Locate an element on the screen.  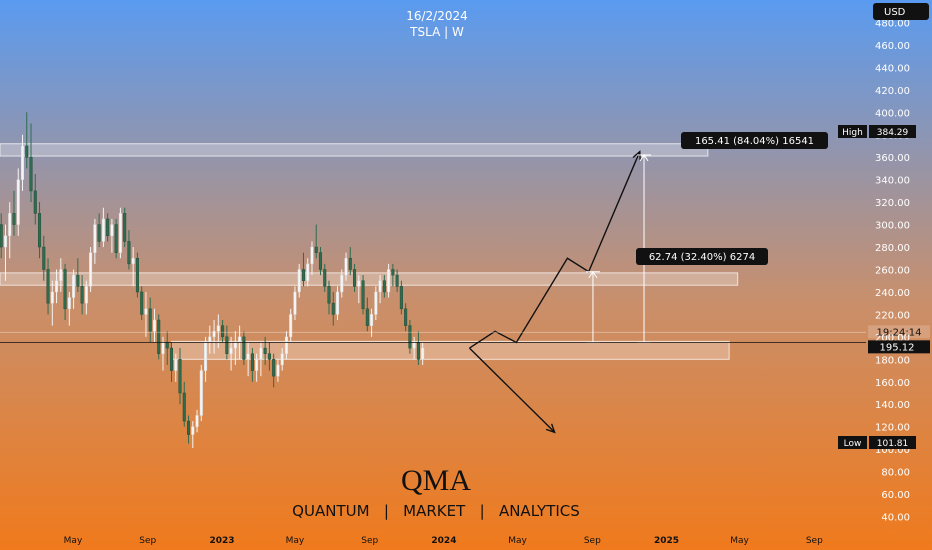
y-tick-label: 300.00 is located at coordinates (892, 226).